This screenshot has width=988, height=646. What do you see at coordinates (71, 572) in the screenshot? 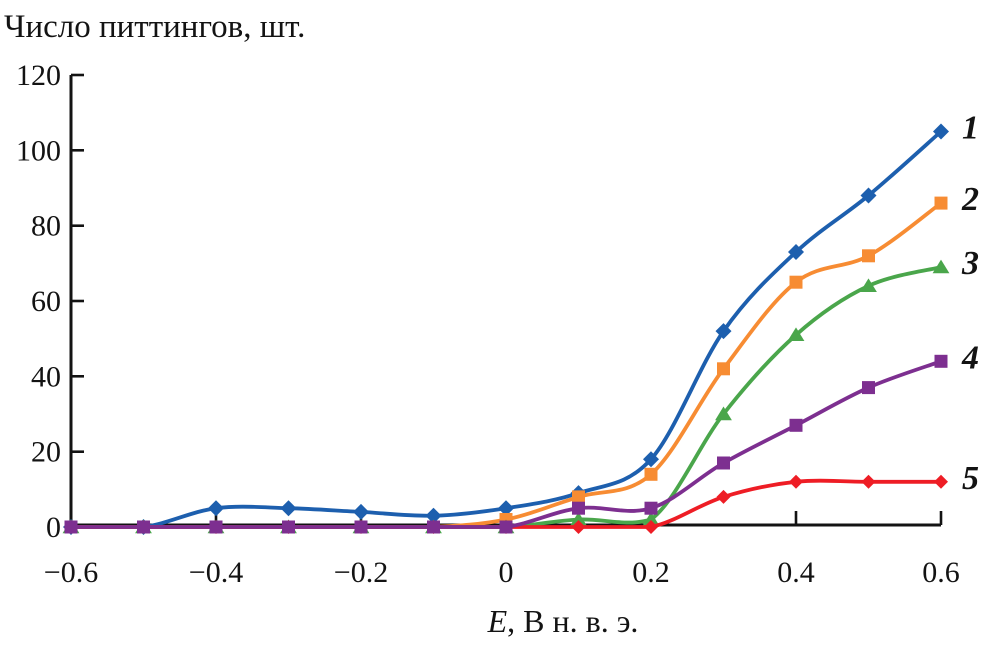
I see `x-tick-label: −0.6` at bounding box center [71, 572].